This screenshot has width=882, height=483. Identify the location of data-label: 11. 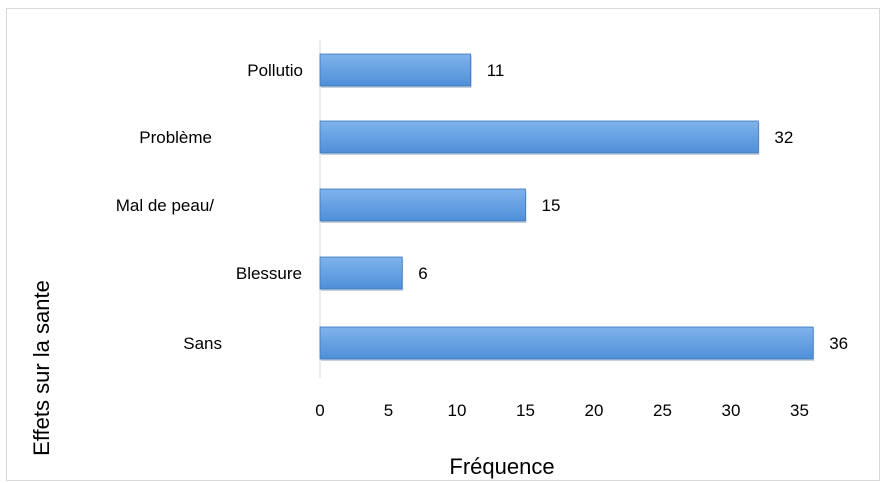
(496, 70).